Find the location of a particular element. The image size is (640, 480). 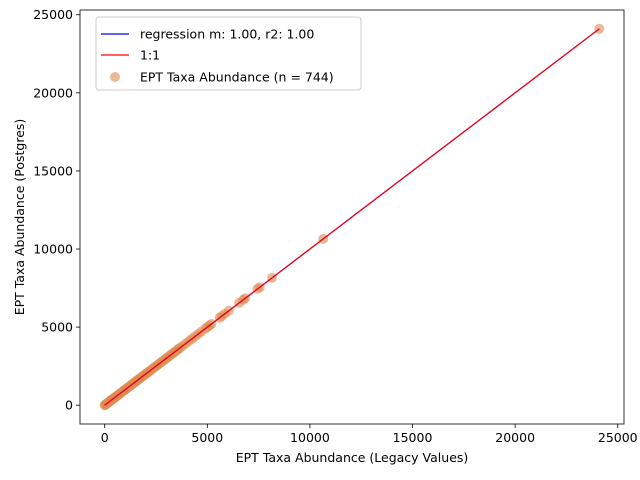

y-tick-label: 10000 is located at coordinates (53, 249).